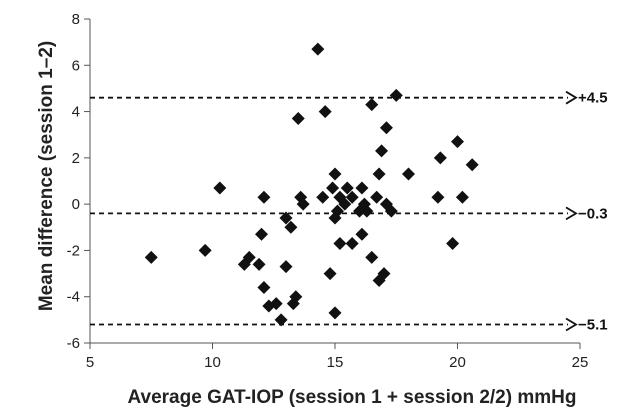  Describe the element at coordinates (73, 250) in the screenshot. I see `y-tick-label: -2` at that location.